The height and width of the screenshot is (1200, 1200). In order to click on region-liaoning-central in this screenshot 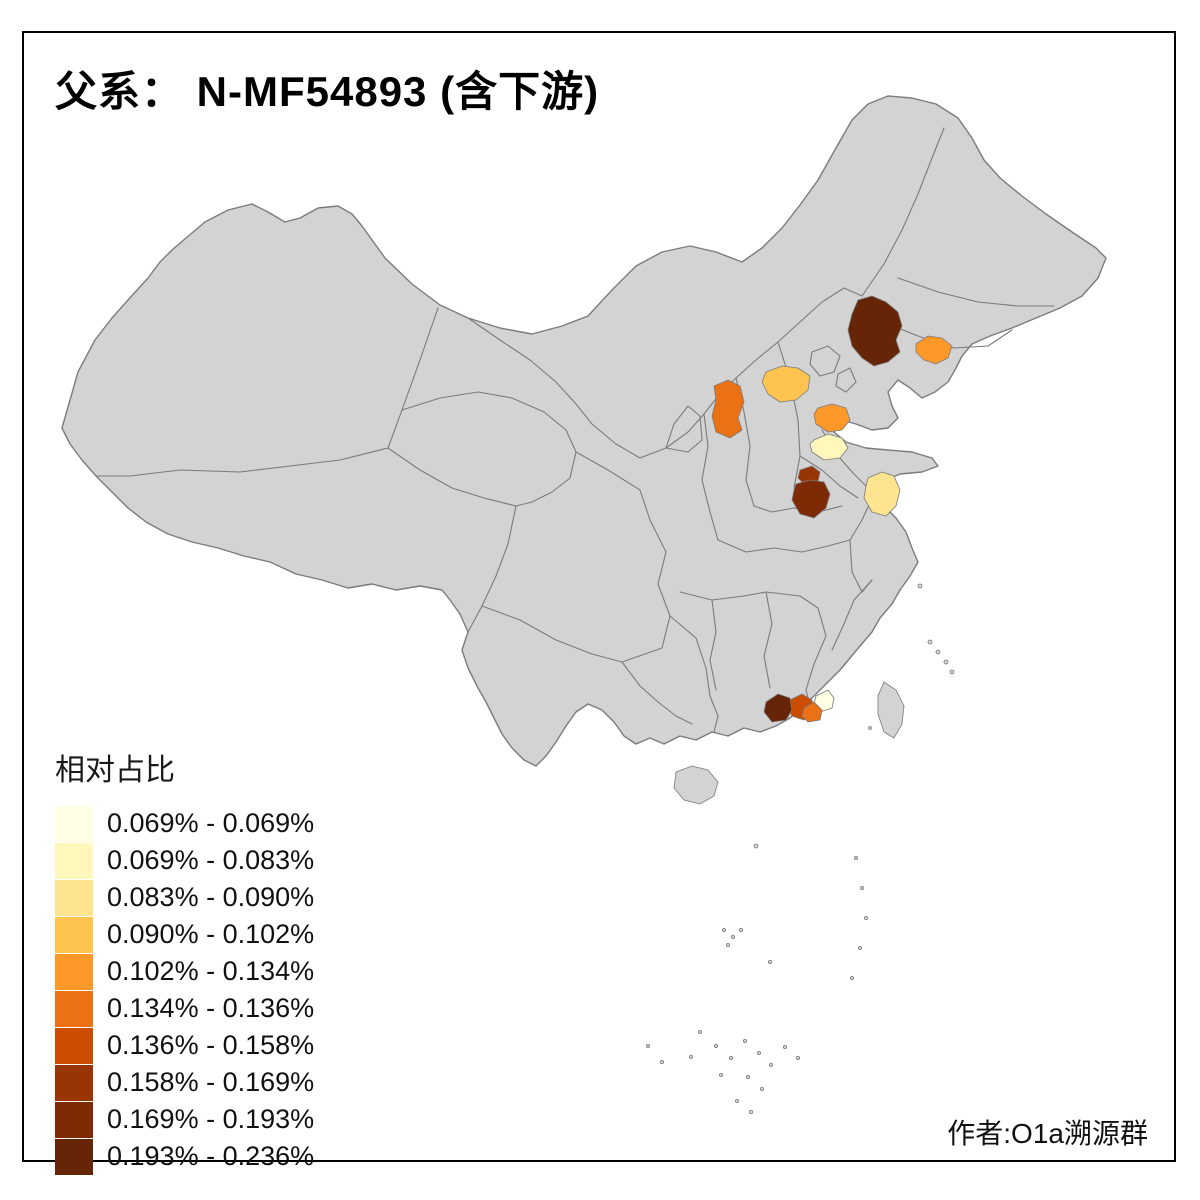, I will do `click(934, 350)`.